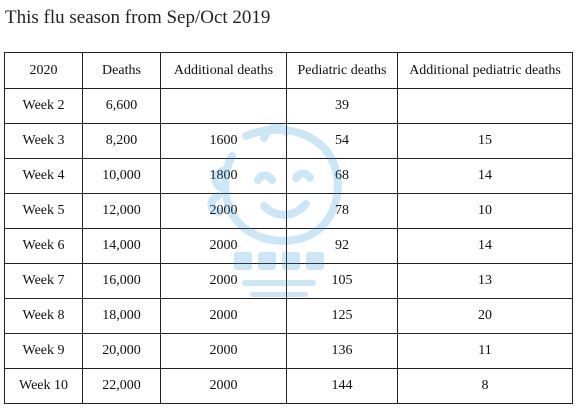 The width and height of the screenshot is (576, 414). Describe the element at coordinates (138, 17) in the screenshot. I see `page-title: This flu season from Sep/Oct 2019` at that location.